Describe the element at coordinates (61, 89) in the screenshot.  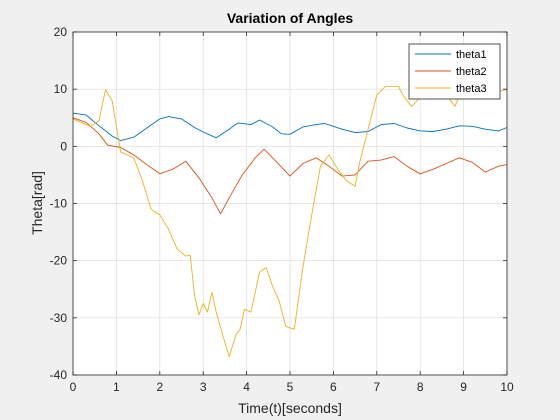
I see `y-tick-label: 10` at that location.